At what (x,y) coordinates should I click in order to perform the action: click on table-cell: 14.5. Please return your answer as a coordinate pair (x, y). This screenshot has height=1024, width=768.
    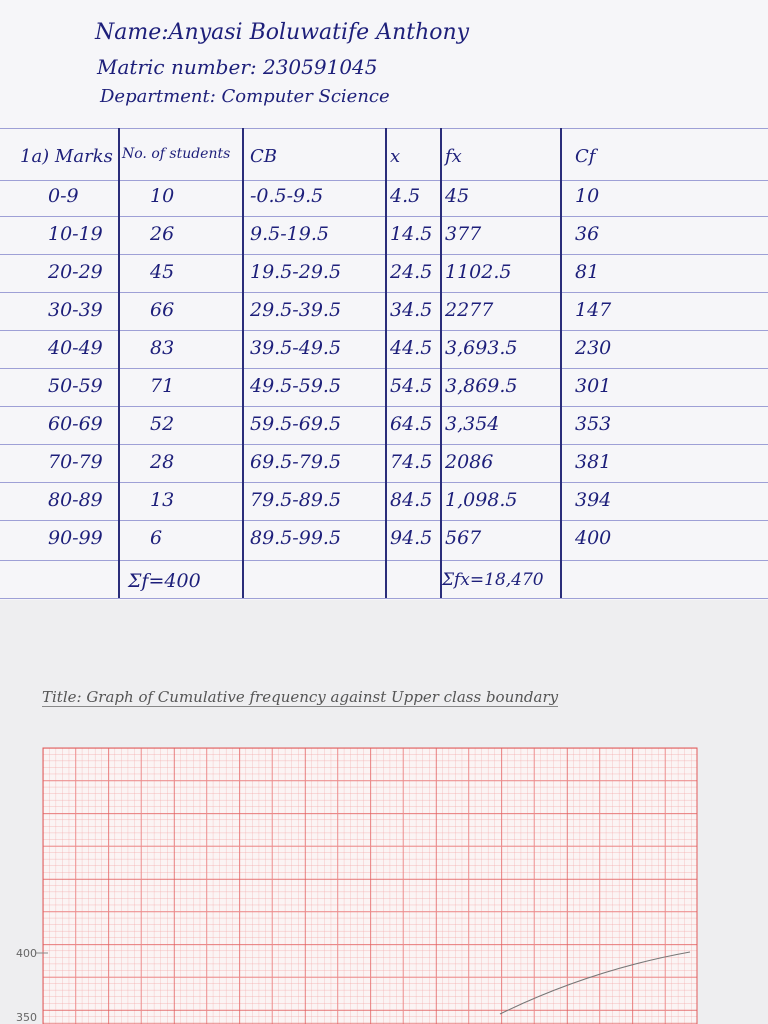
    Looking at the image, I should click on (411, 234).